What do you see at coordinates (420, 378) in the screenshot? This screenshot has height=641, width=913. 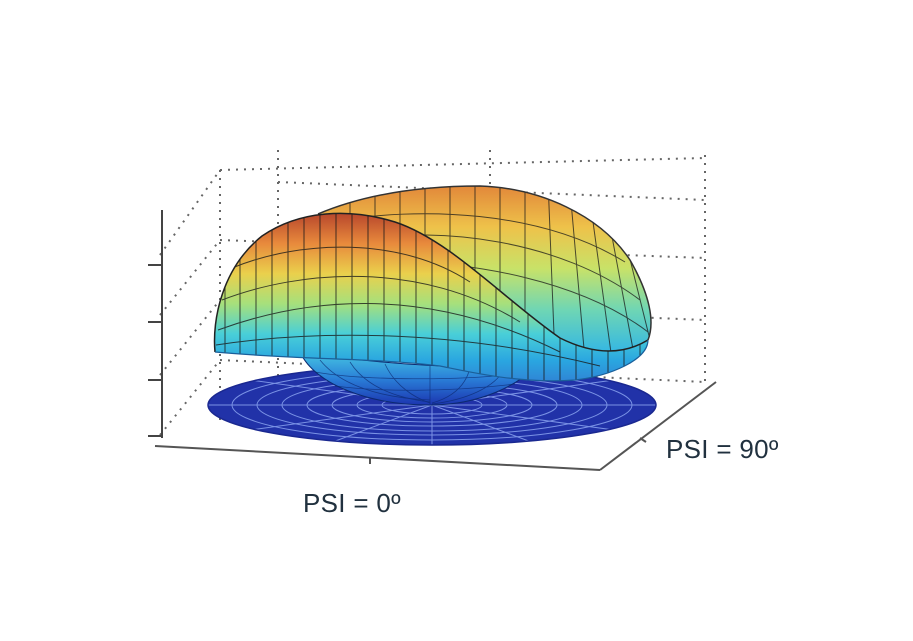 I see `surface-bowl` at bounding box center [420, 378].